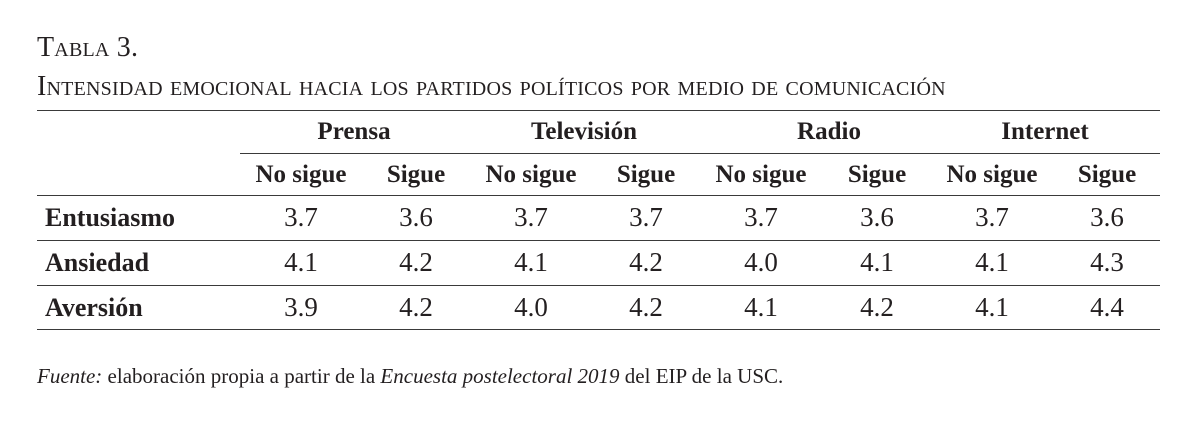 The image size is (1196, 421). Describe the element at coordinates (584, 131) in the screenshot. I see `media-header-television: Televisión` at that location.